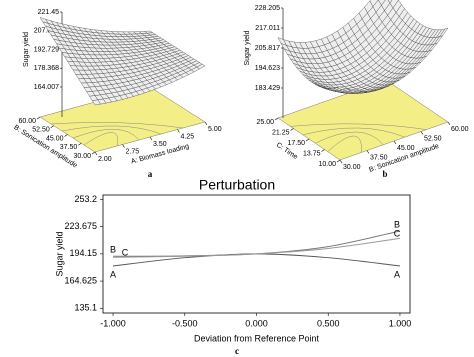 This screenshot has height=357, width=474. Describe the element at coordinates (69, 147) in the screenshot. I see `y-tick-label: 37.50` at that location.